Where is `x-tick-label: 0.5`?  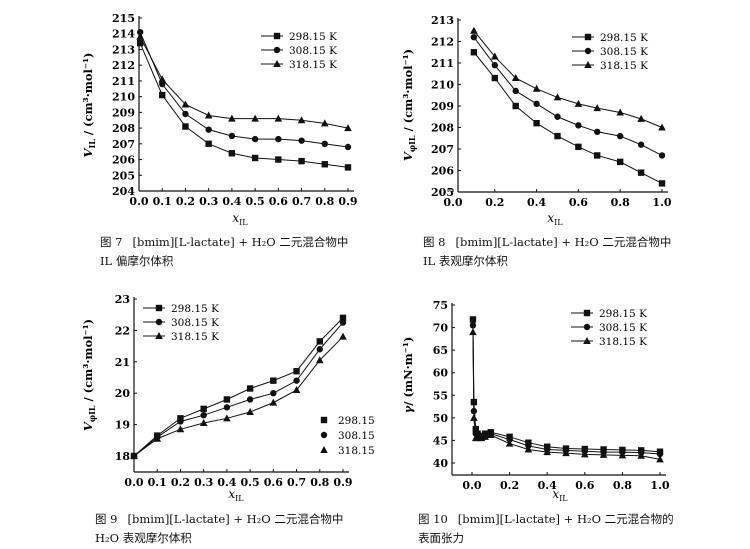 x-tick-label: 0.5 is located at coordinates (250, 482).